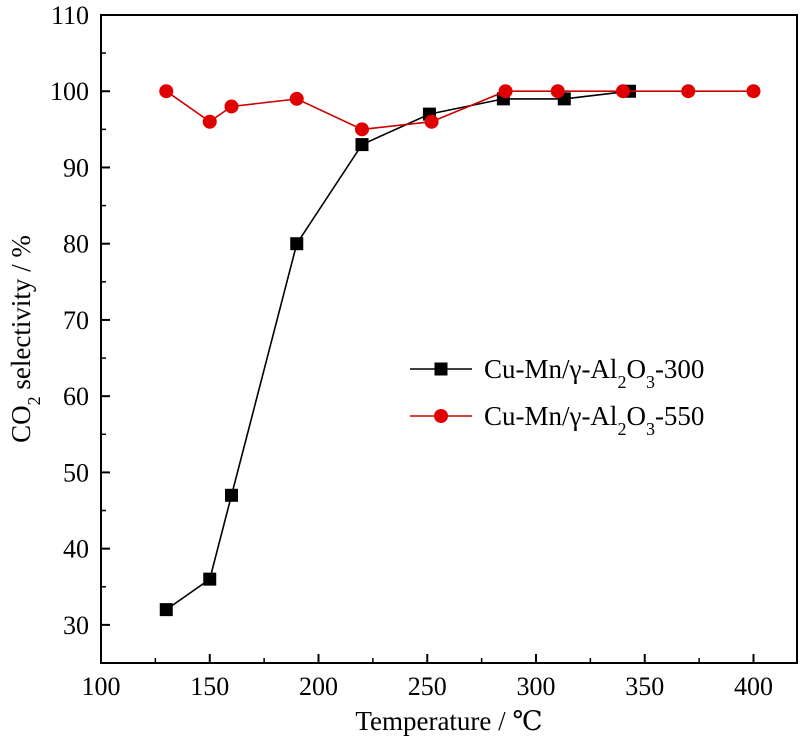 Image resolution: width=800 pixels, height=742 pixels. What do you see at coordinates (76, 625) in the screenshot?
I see `y-tick-label: 30` at bounding box center [76, 625].